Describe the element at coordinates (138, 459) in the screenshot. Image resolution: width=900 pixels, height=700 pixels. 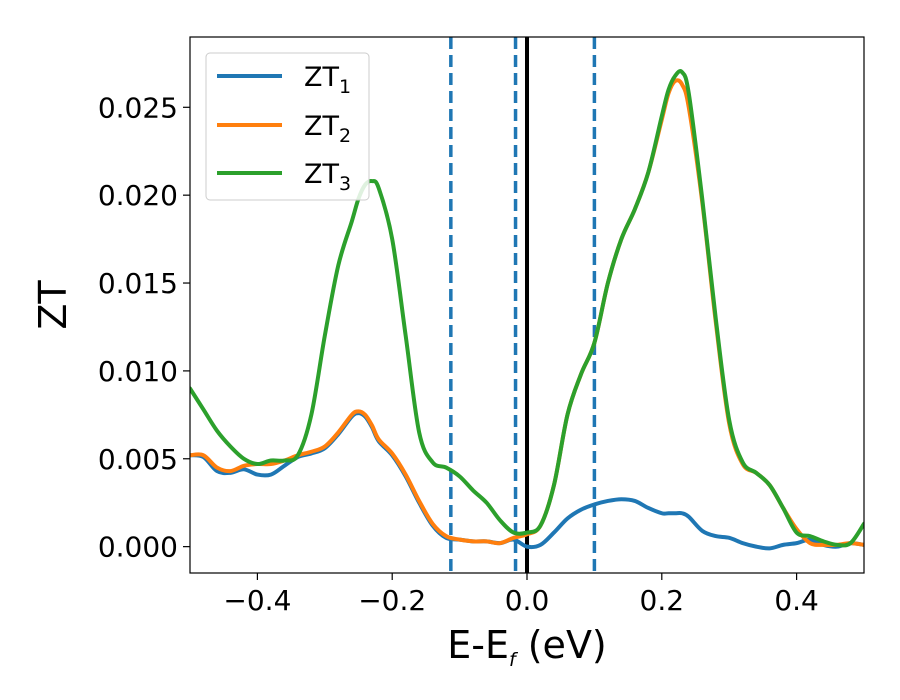
I see `y-tick-label: 0.005` at that location.